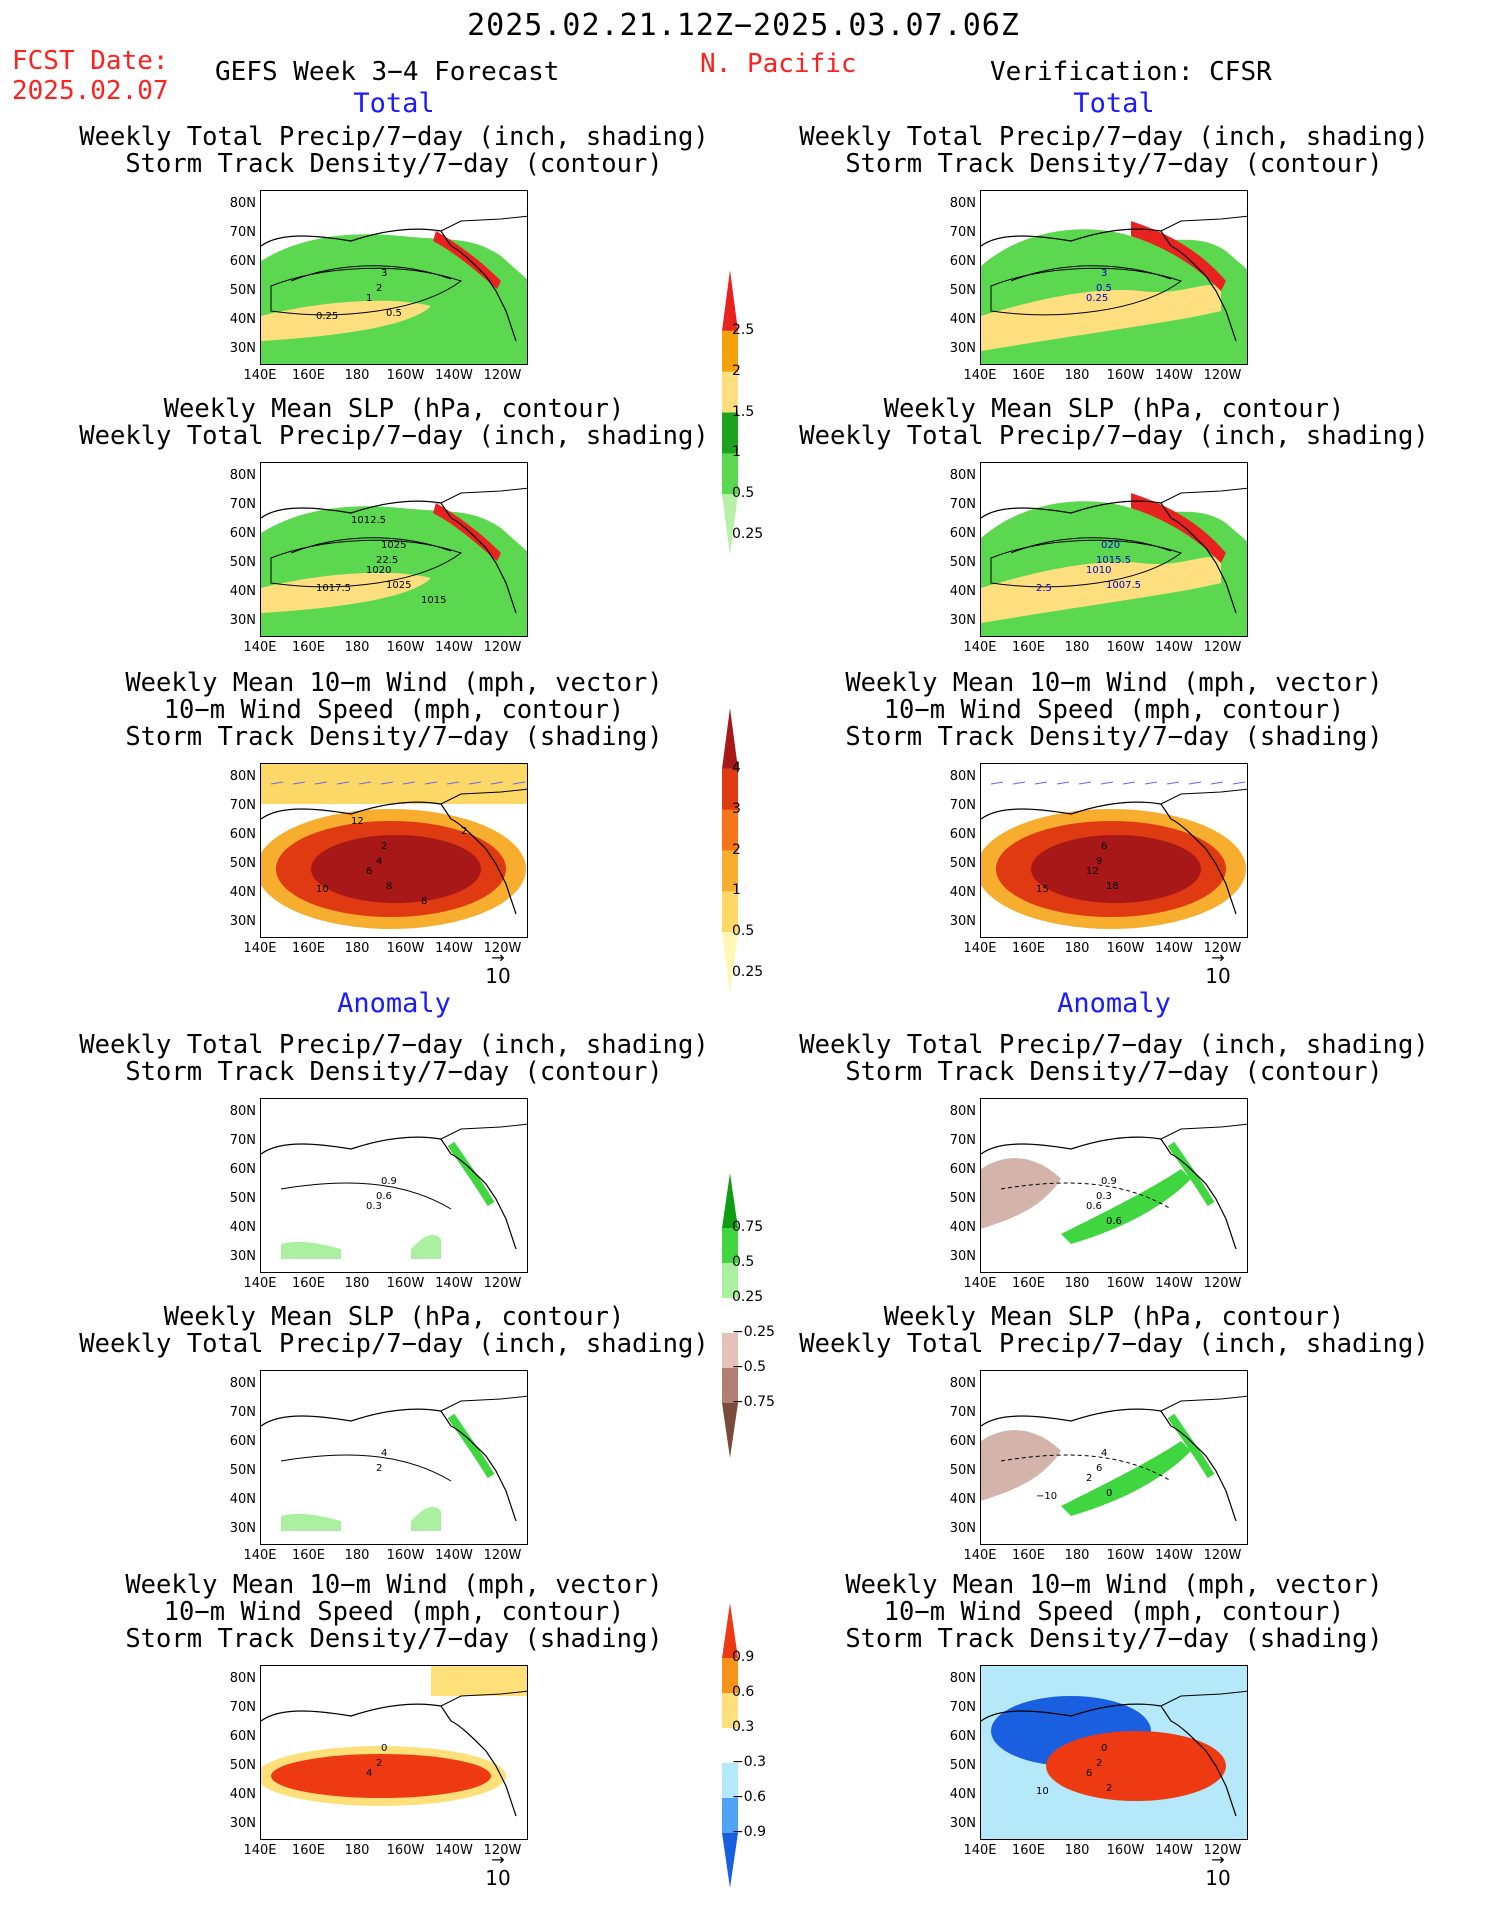  I want to click on p6R-title-3: Storm Track Density/7−day (shading), so click(1114, 1639).